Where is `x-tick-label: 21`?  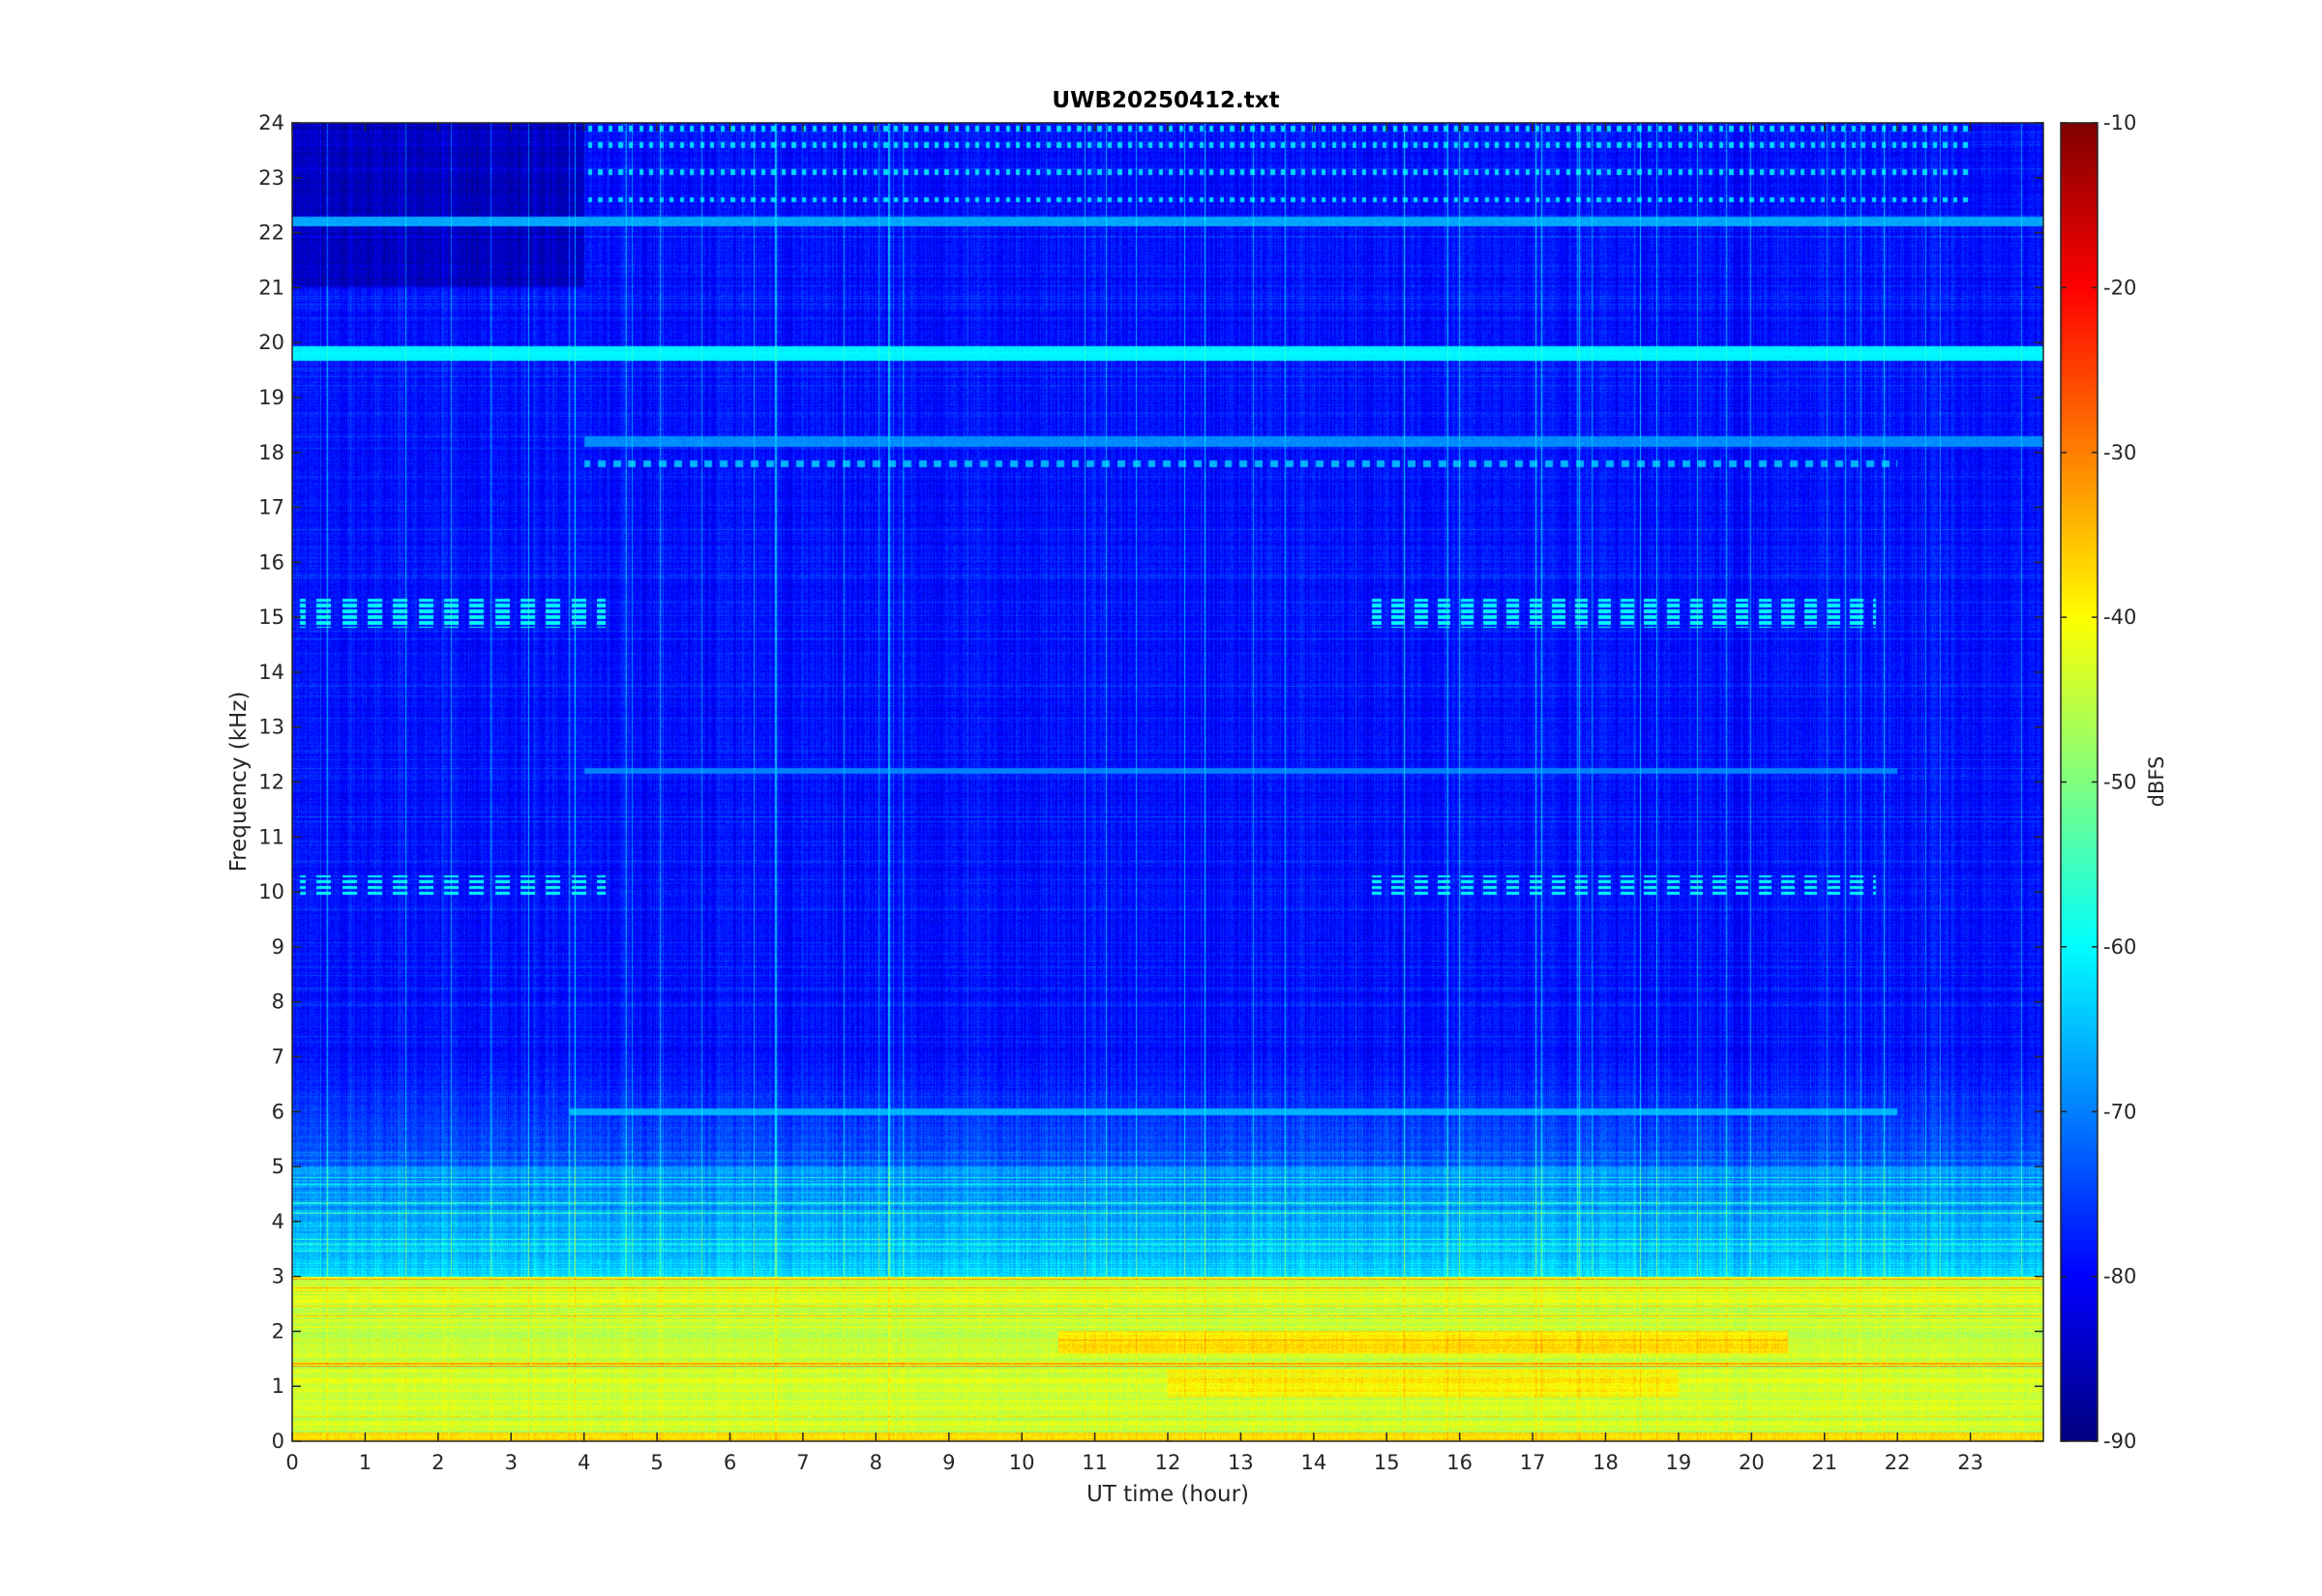
x-tick-label: 21 is located at coordinates (1824, 1462).